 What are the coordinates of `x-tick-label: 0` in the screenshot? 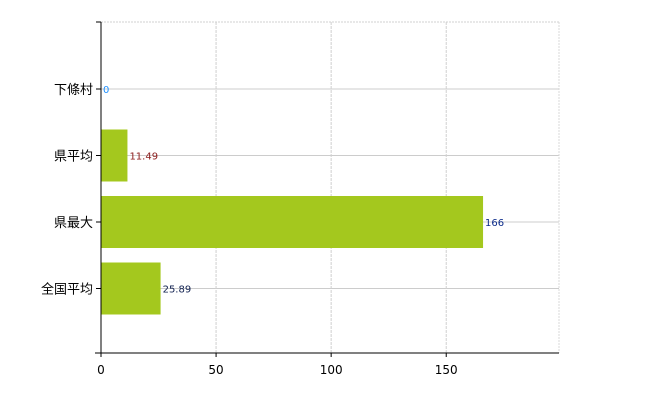 It's located at (101, 370).